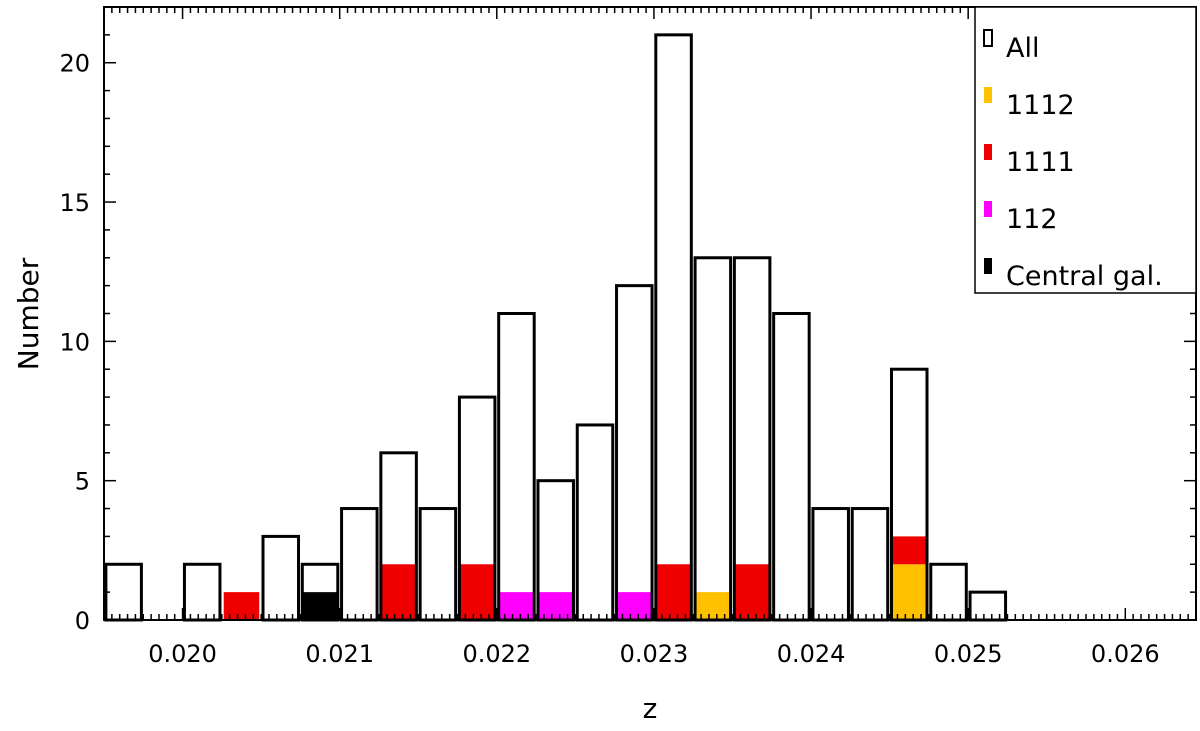 Image resolution: width=1200 pixels, height=731 pixels. Describe the element at coordinates (28, 313) in the screenshot. I see `y-axis-title: Number` at that location.